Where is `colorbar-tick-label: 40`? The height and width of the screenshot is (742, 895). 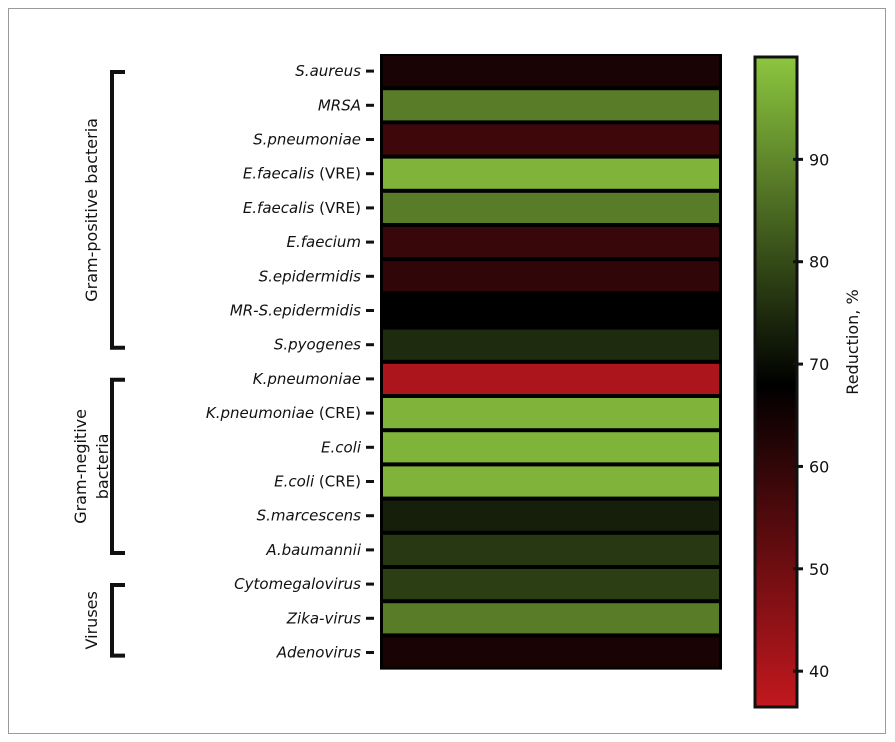 colorbar-tick-label: 40 is located at coordinates (819, 671).